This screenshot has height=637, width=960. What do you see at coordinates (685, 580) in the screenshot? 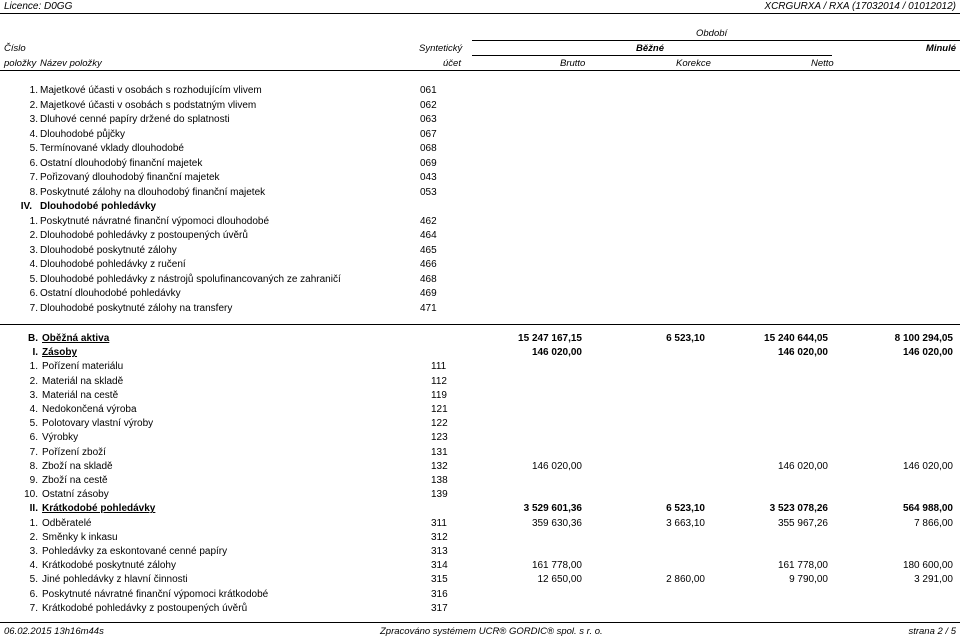
I see `korekce-value: 2 860,00` at bounding box center [685, 580].